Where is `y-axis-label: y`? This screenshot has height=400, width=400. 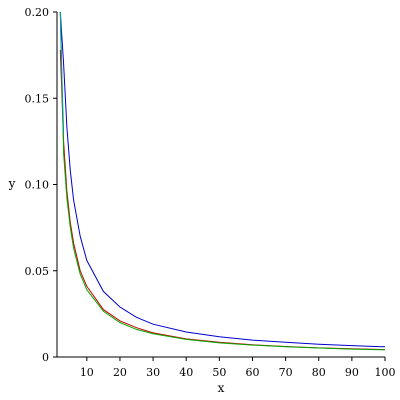 y-axis-label: y is located at coordinates (12, 184).